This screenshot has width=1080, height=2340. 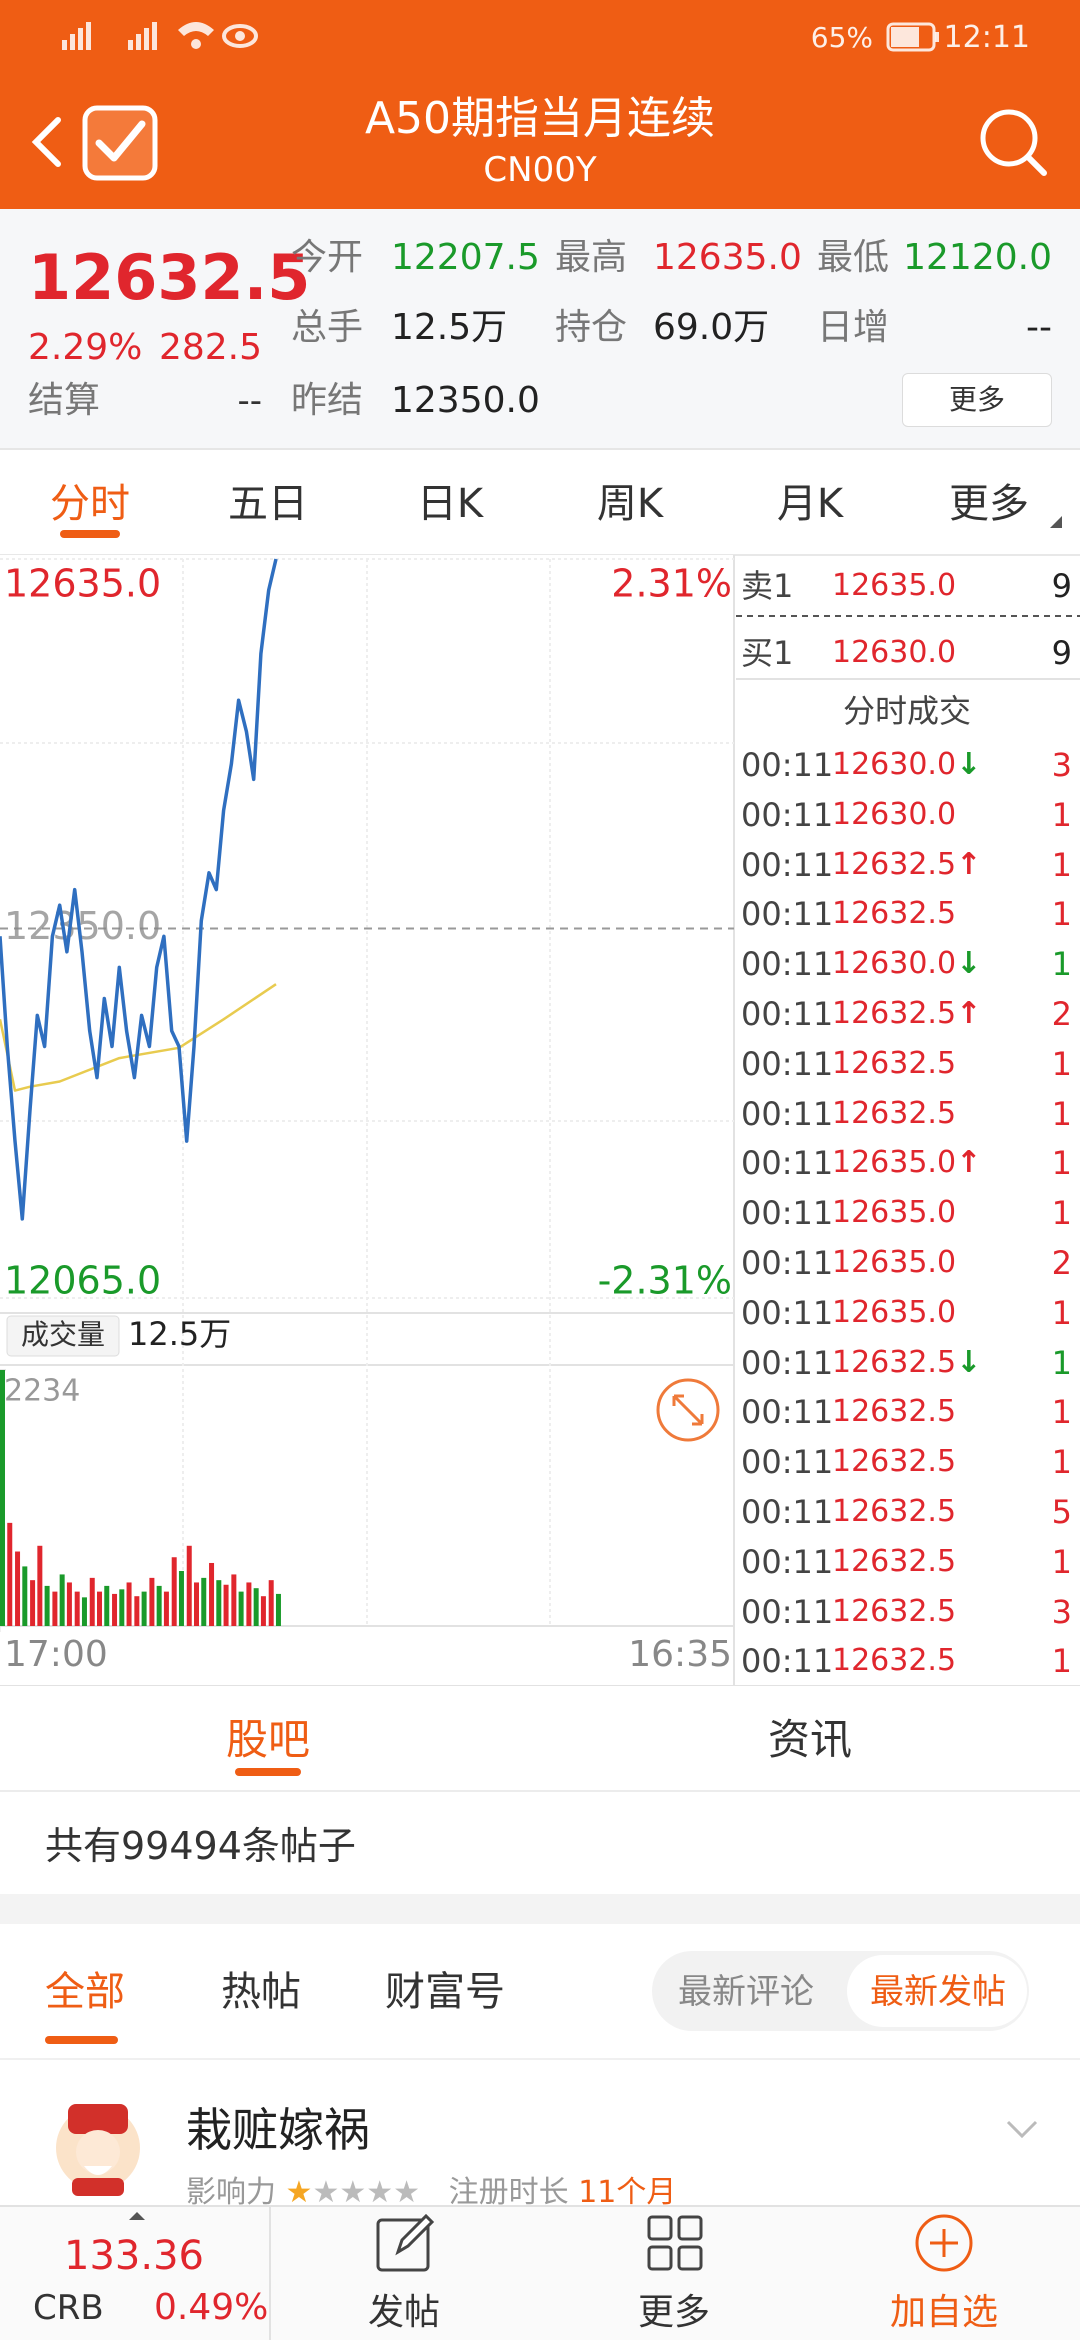 I want to click on period-tab: 分时, so click(x=90, y=504).